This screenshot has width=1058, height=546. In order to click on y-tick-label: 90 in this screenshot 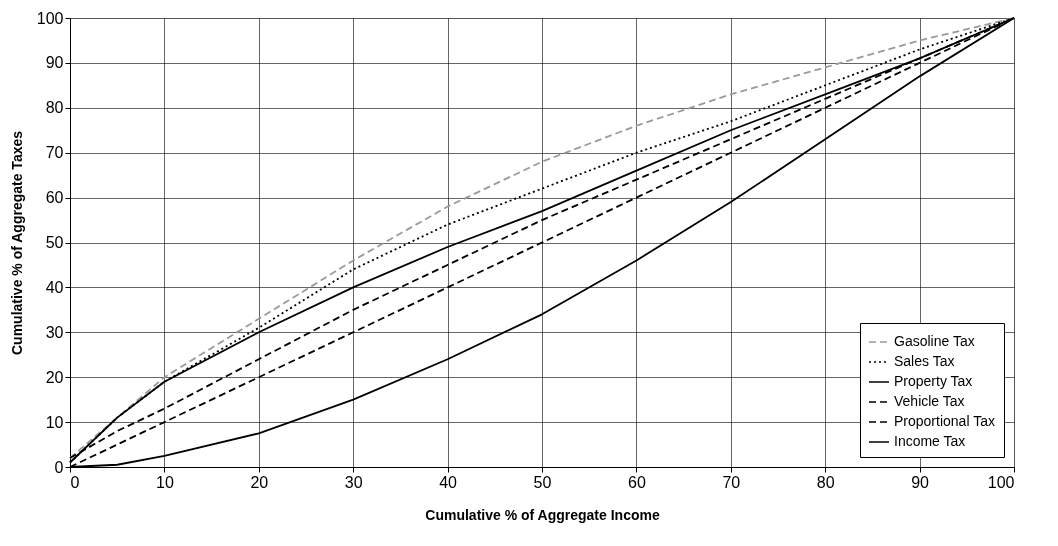, I will do `click(54, 63)`.